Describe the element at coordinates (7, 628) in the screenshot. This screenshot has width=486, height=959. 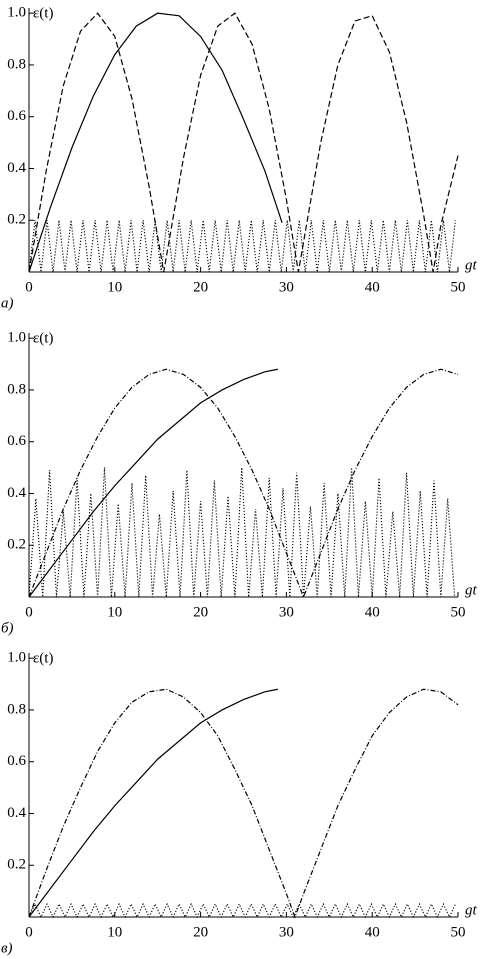
I see `panel-label: б)` at that location.